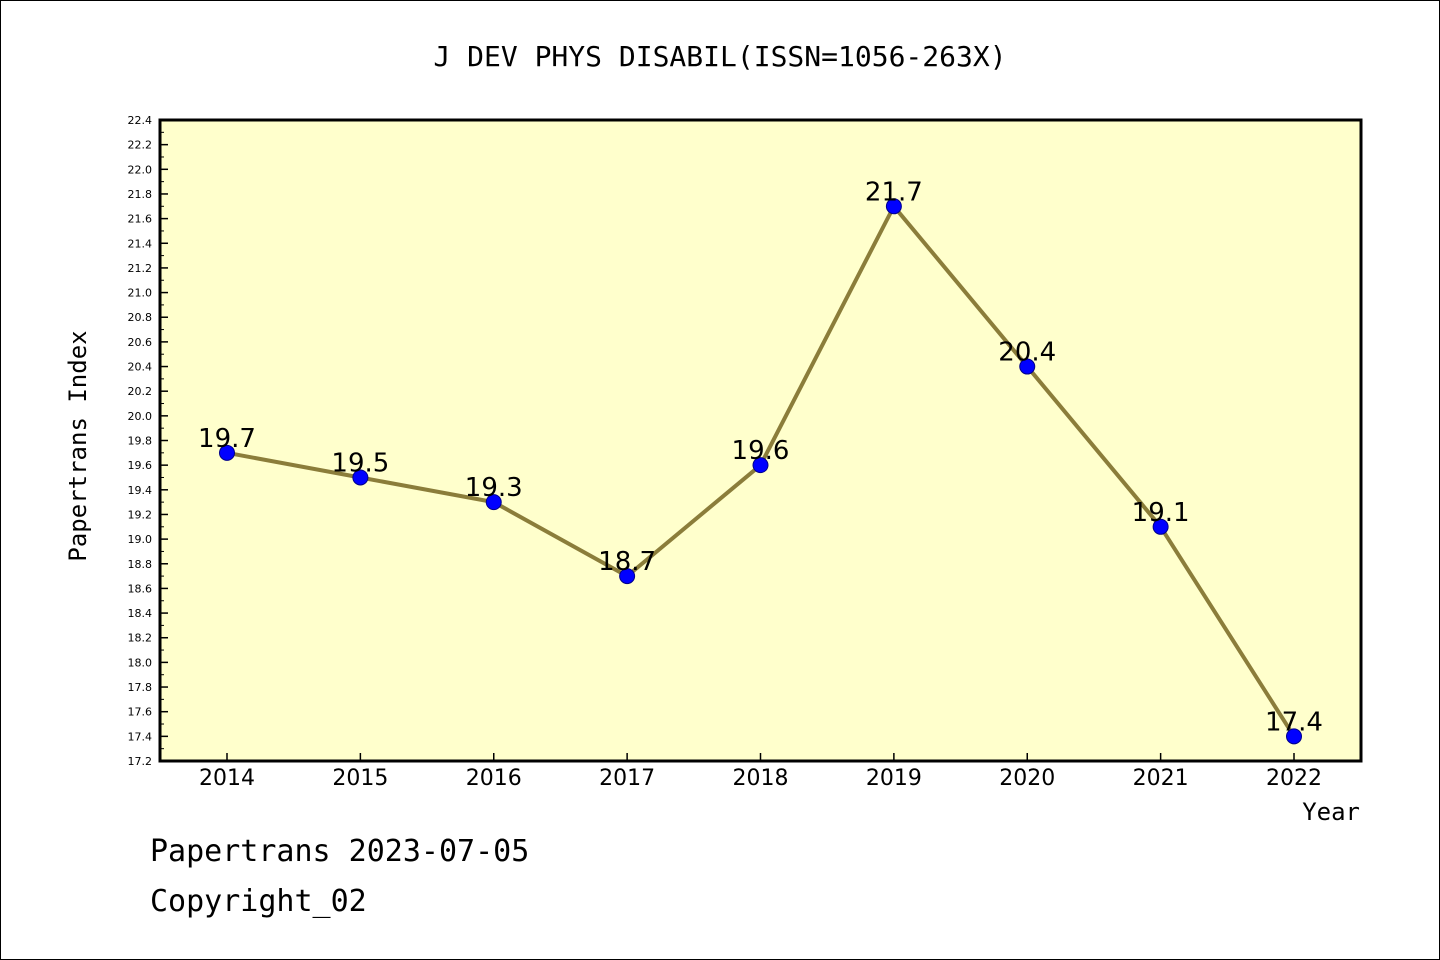 The image size is (1440, 960). What do you see at coordinates (761, 778) in the screenshot?
I see `x-tick-label: 2018` at bounding box center [761, 778].